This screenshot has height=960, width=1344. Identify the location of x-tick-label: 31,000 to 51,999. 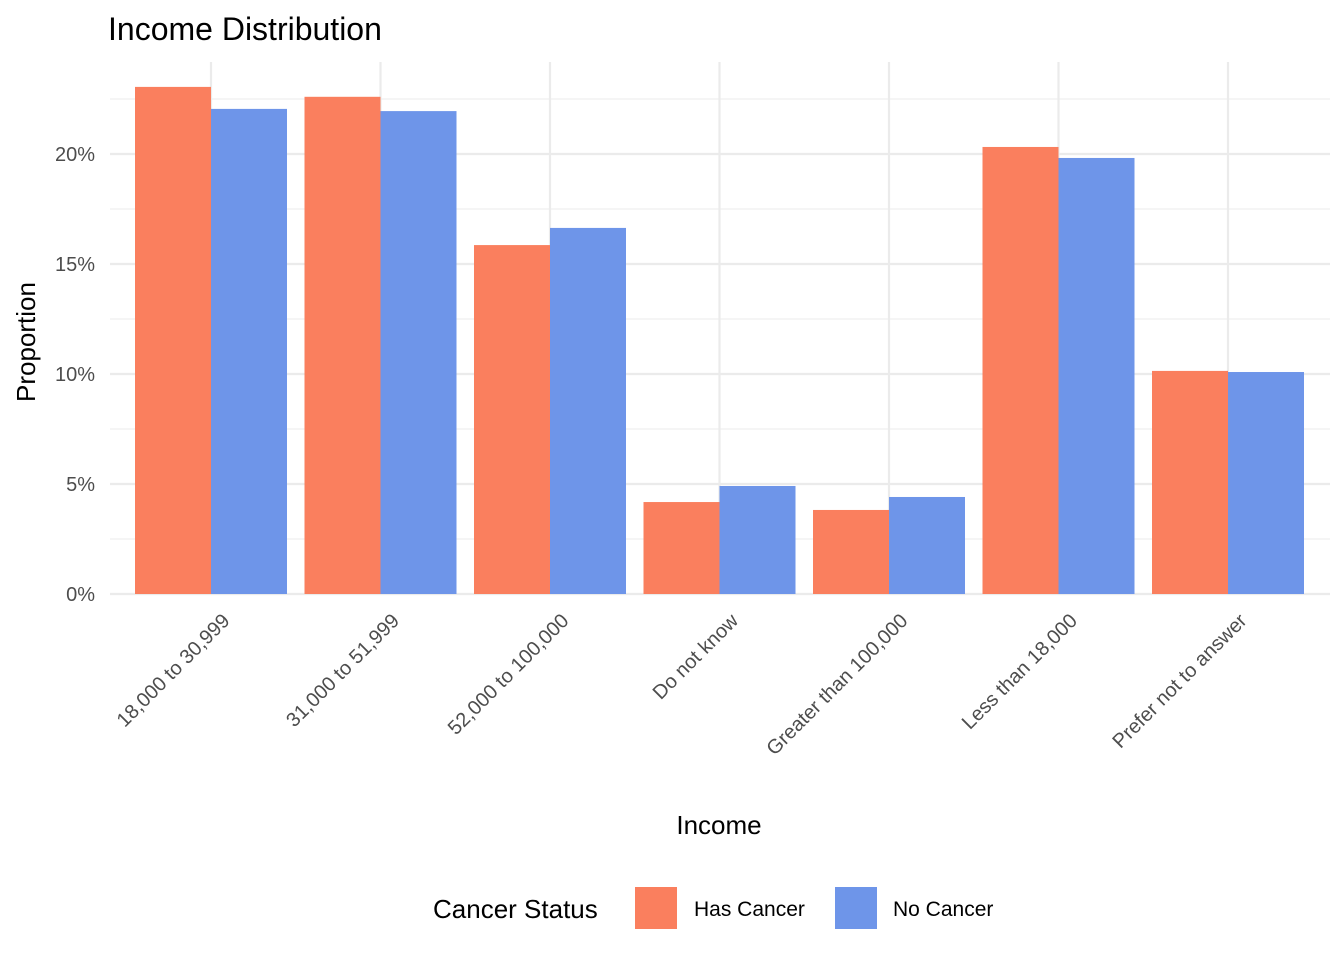
(343, 671).